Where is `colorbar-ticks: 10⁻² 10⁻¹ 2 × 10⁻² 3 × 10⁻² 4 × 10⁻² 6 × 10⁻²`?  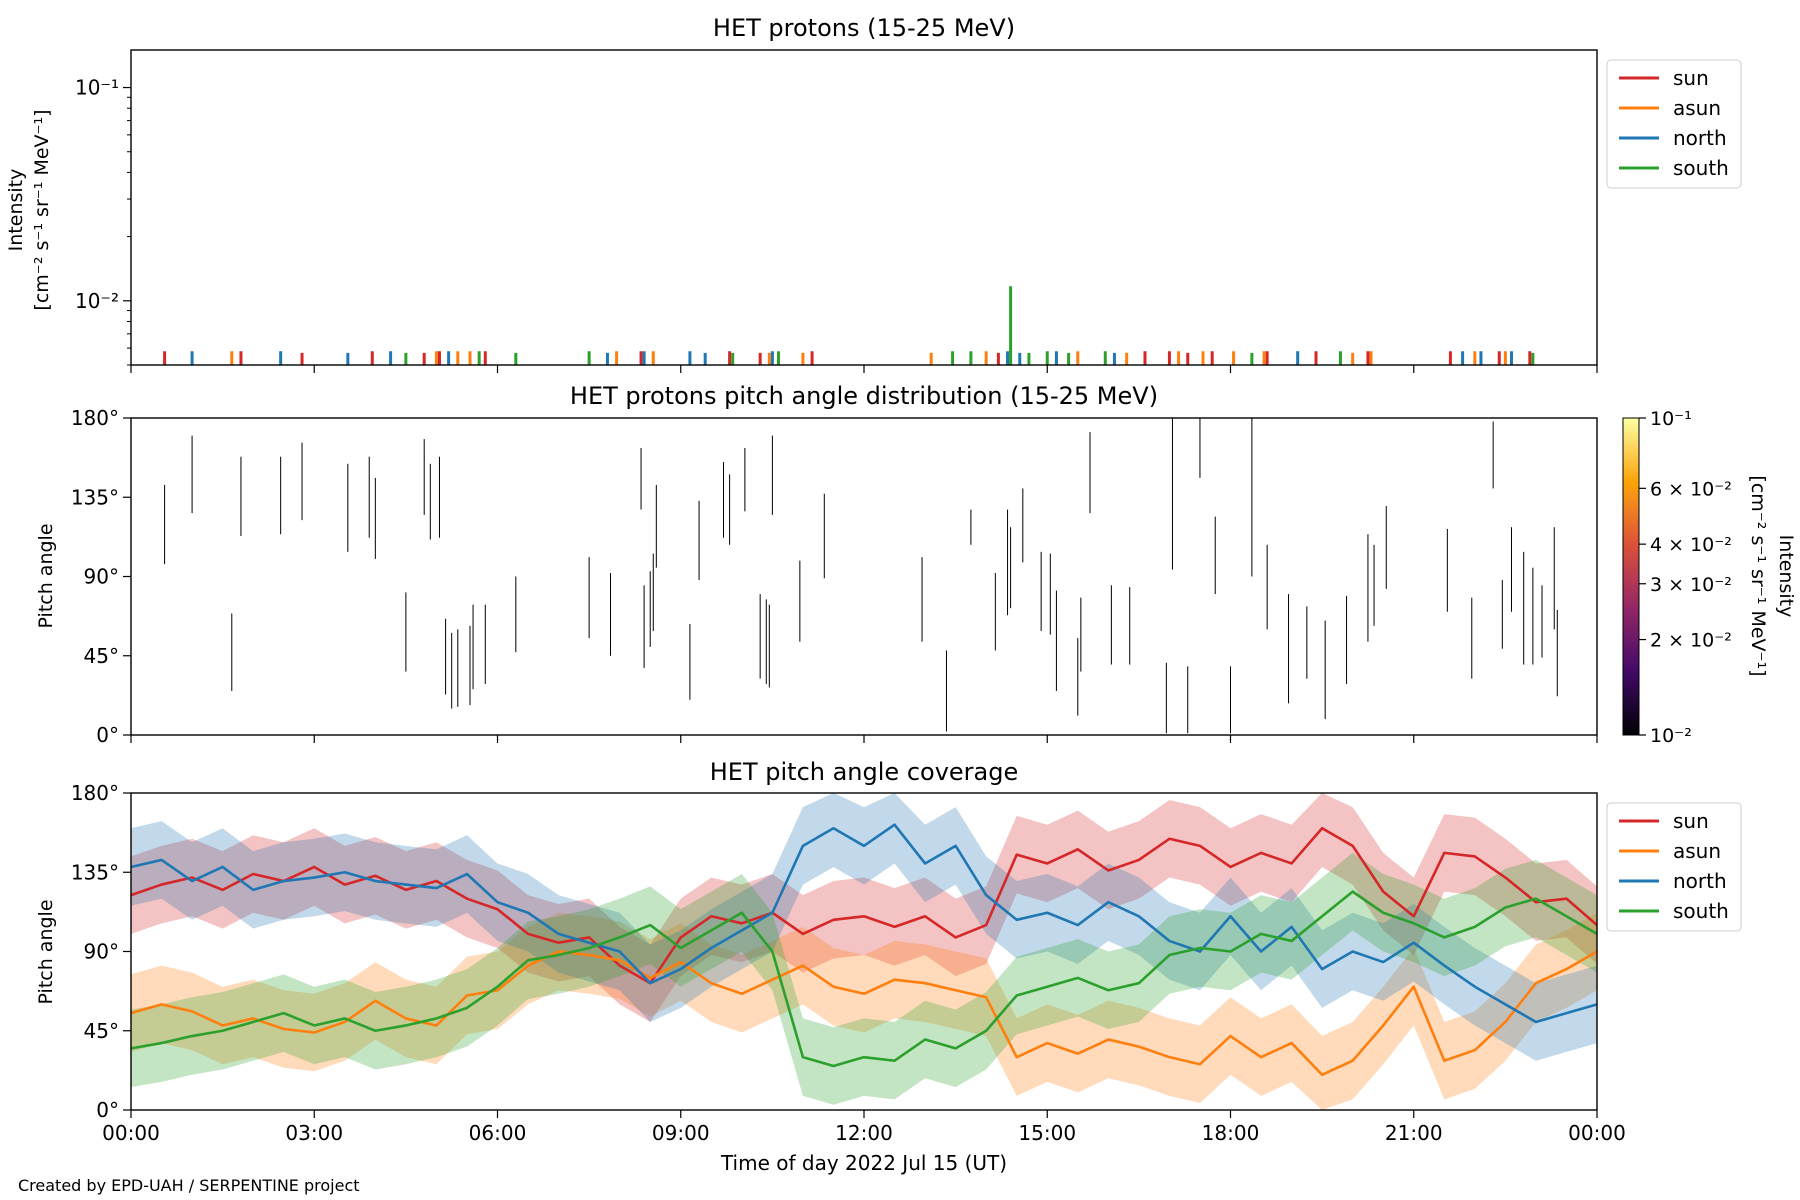
colorbar-ticks: 10⁻² 10⁻¹ 2 × 10⁻² 3 × 10⁻² 4 × 10⁻² 6 × 10⁻² is located at coordinates (1685, 577).